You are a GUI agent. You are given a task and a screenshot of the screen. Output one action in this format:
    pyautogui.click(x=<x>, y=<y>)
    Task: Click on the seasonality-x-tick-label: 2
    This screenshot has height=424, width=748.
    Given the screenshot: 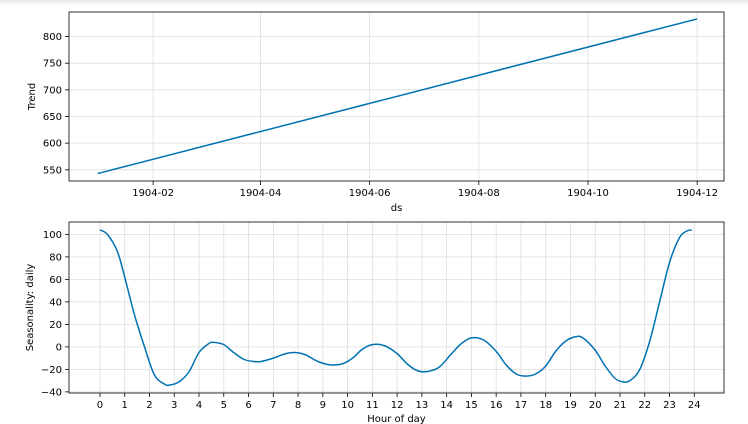 What is the action you would take?
    pyautogui.click(x=149, y=405)
    